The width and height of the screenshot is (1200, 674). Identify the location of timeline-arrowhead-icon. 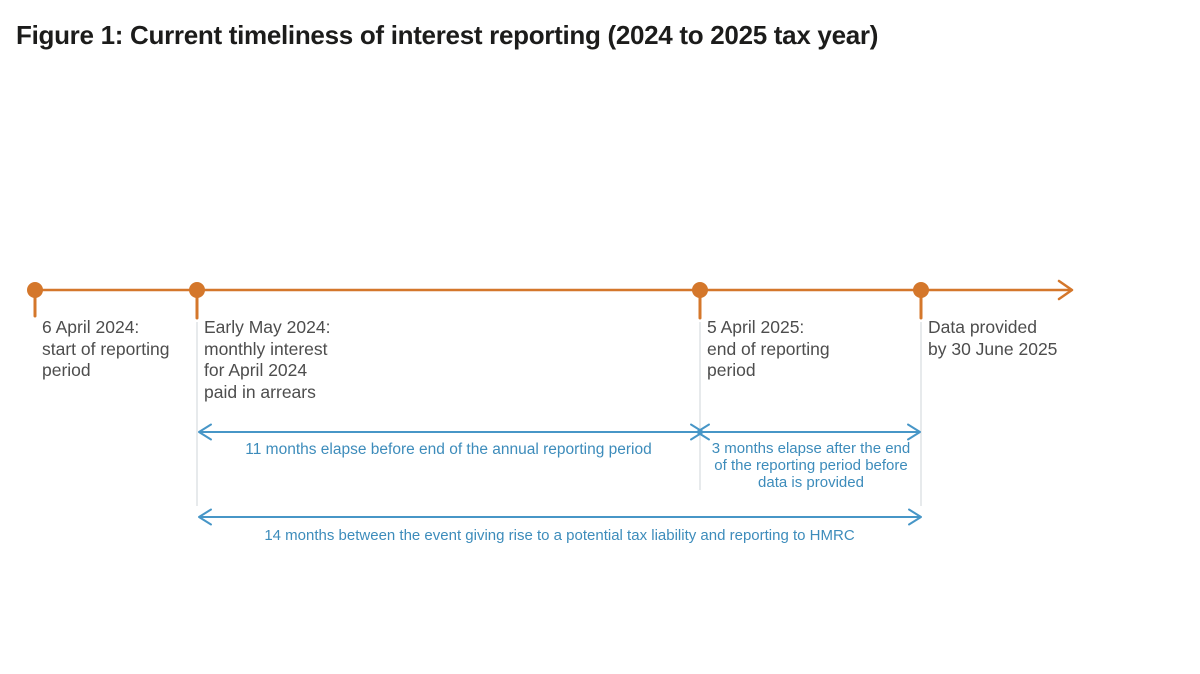
(1065, 290).